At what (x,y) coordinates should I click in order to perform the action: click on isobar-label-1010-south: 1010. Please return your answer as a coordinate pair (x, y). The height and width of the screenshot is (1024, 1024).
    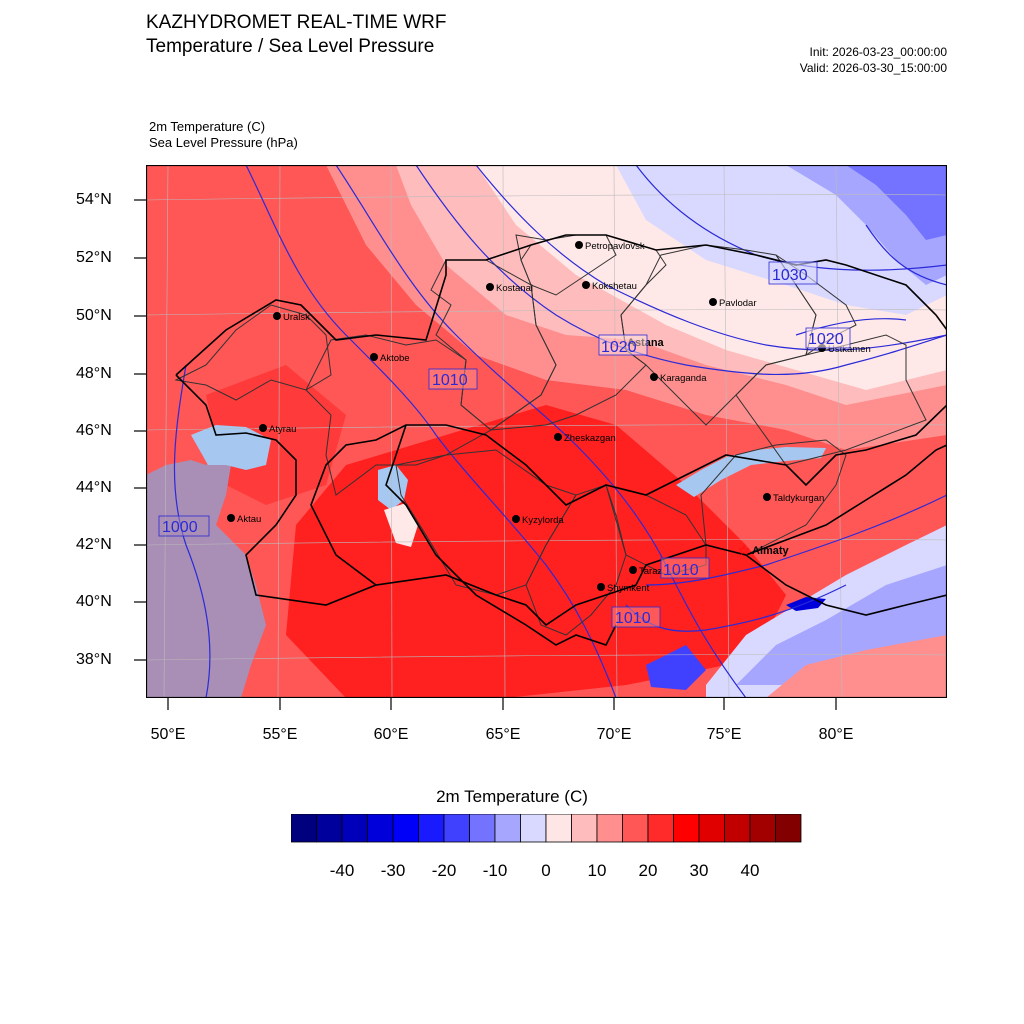
    Looking at the image, I should click on (633, 618).